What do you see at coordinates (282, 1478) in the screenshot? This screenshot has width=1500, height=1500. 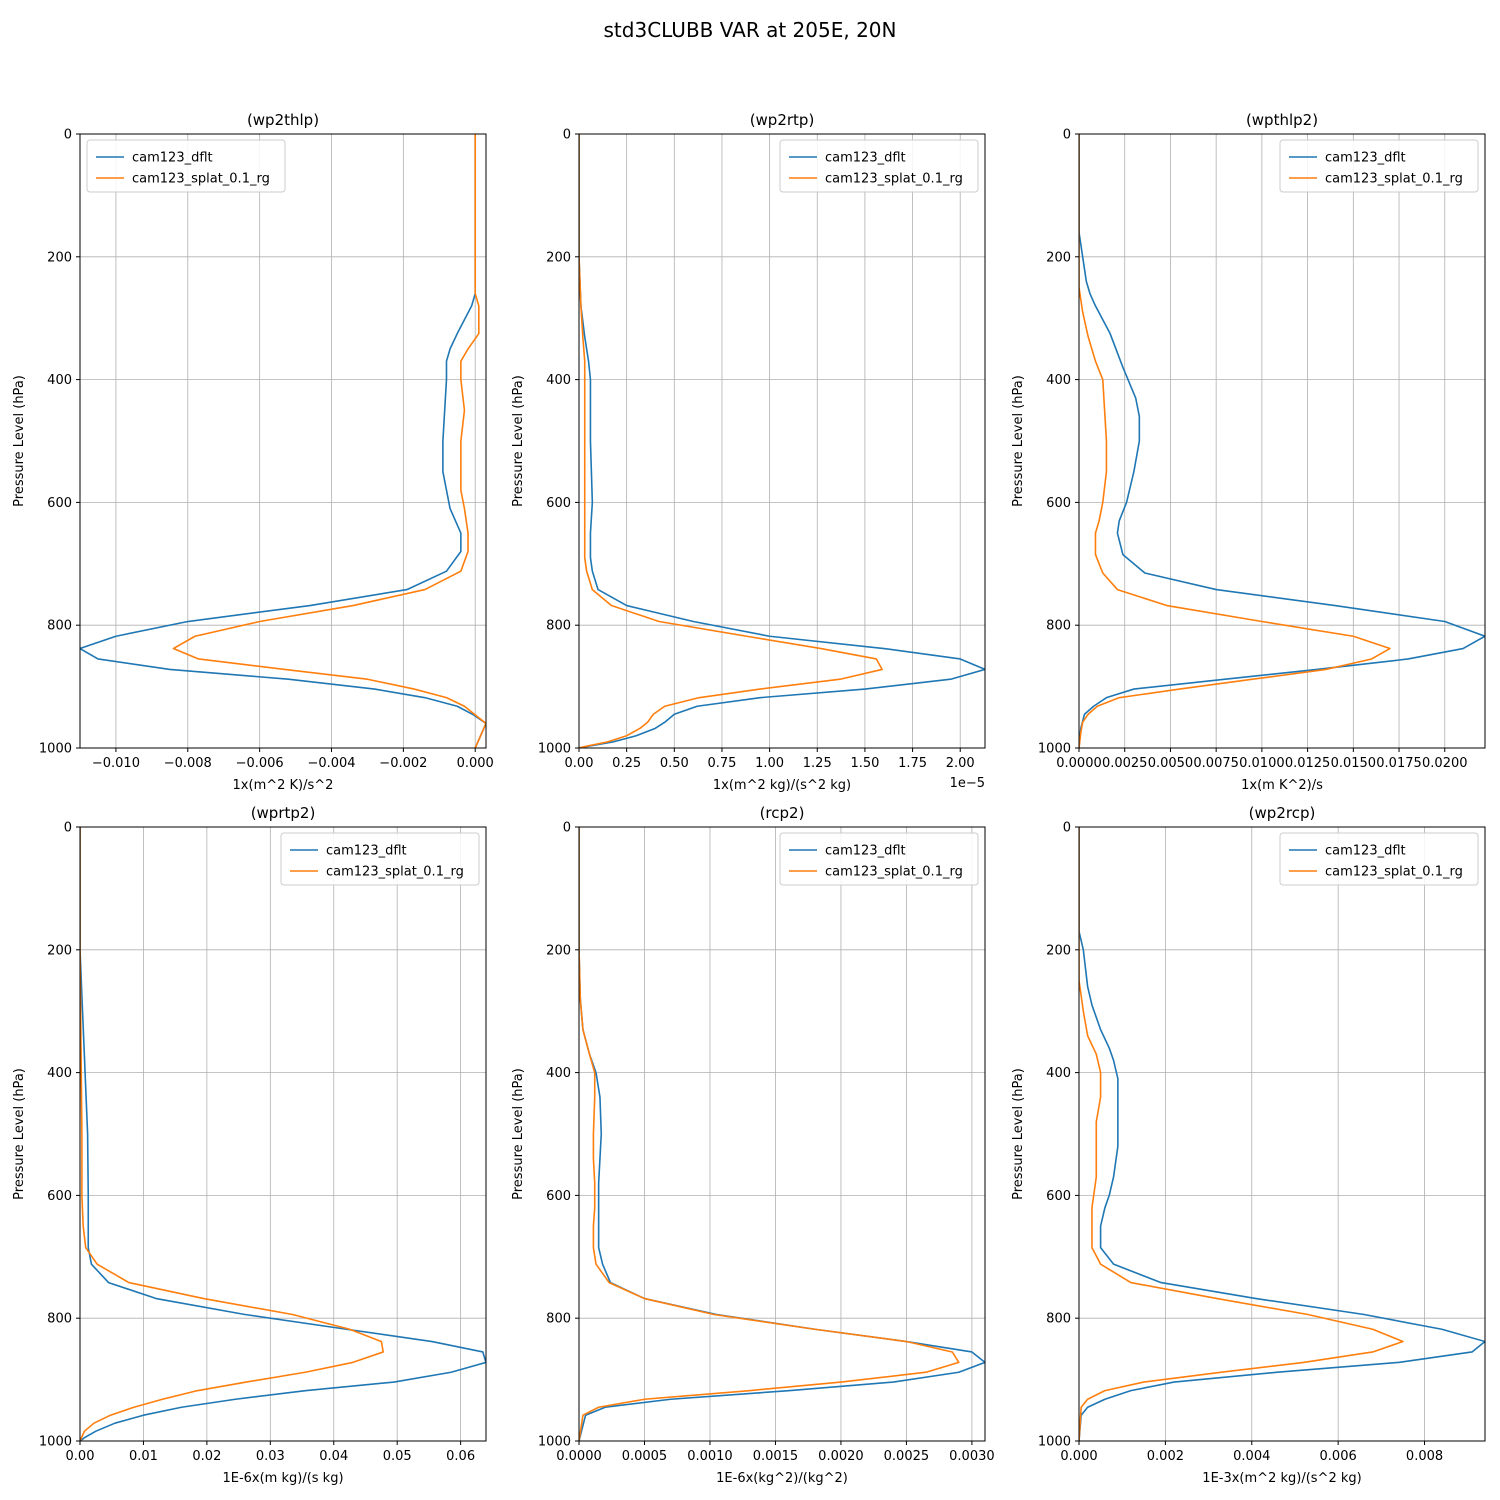 I see `x-axis-label: 1E-6x(m kg)/(s kg)` at bounding box center [282, 1478].